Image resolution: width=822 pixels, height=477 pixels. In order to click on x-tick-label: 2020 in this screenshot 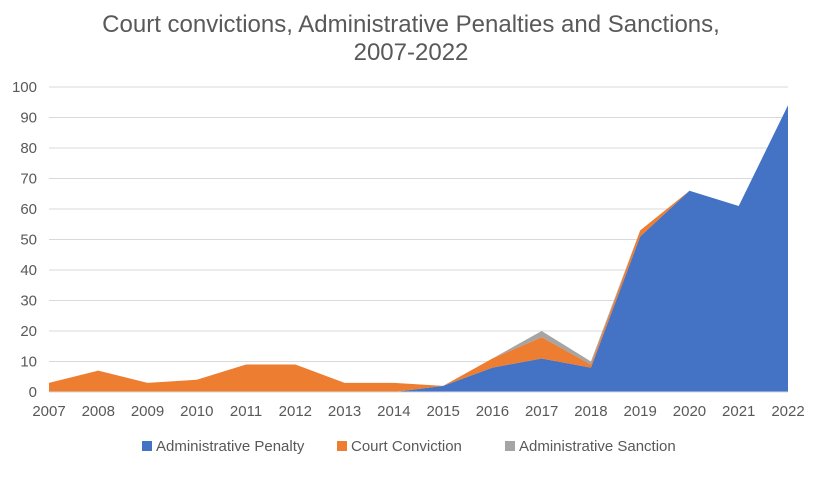, I will do `click(689, 411)`.